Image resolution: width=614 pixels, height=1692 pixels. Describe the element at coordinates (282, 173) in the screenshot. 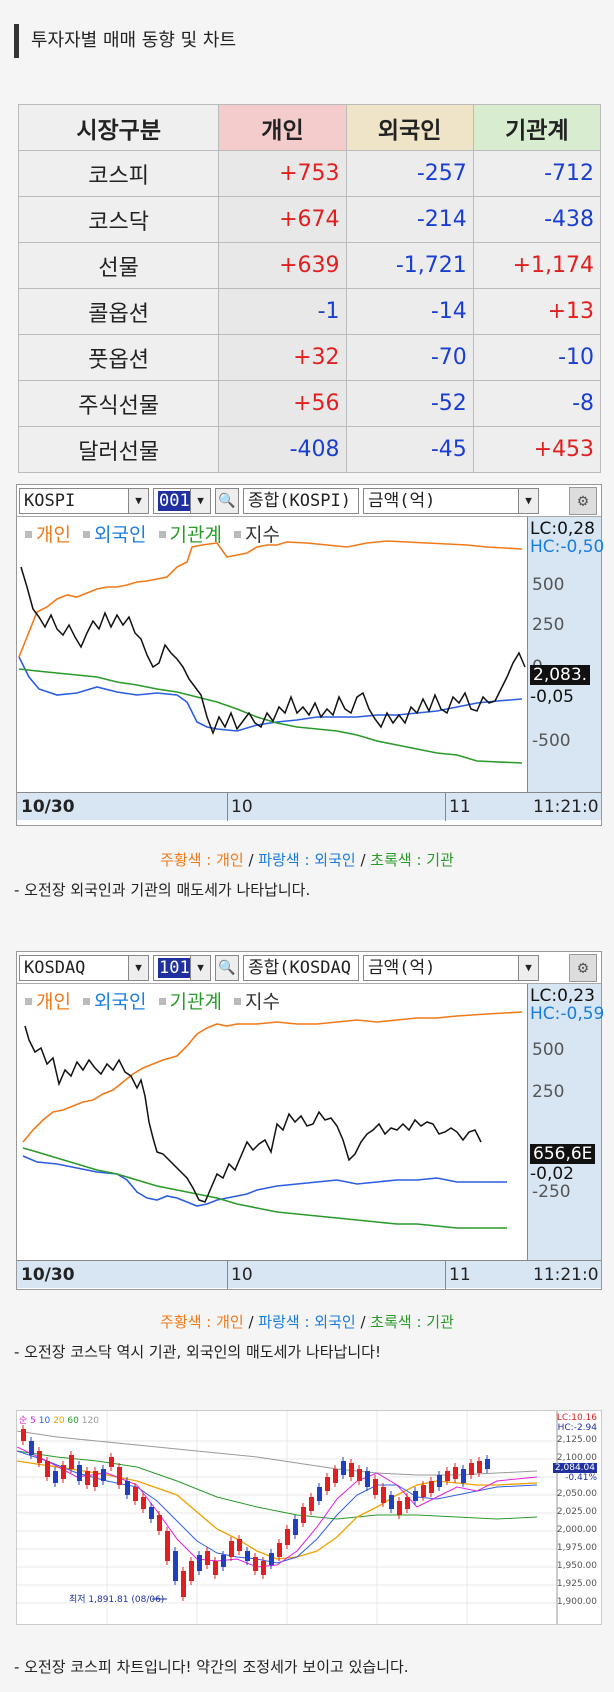

I see `cell-ind: +753` at that location.